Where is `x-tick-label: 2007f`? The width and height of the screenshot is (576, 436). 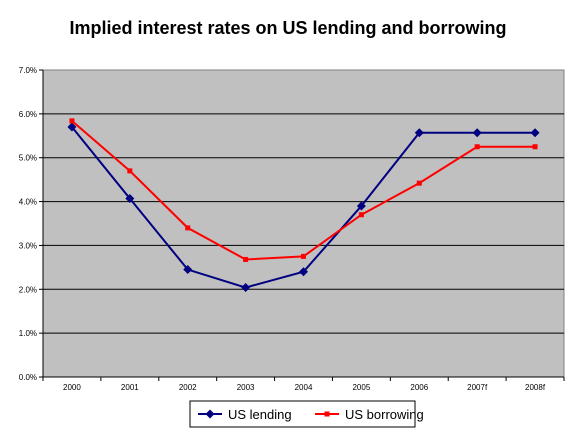 x-tick-label: 2007f is located at coordinates (477, 387).